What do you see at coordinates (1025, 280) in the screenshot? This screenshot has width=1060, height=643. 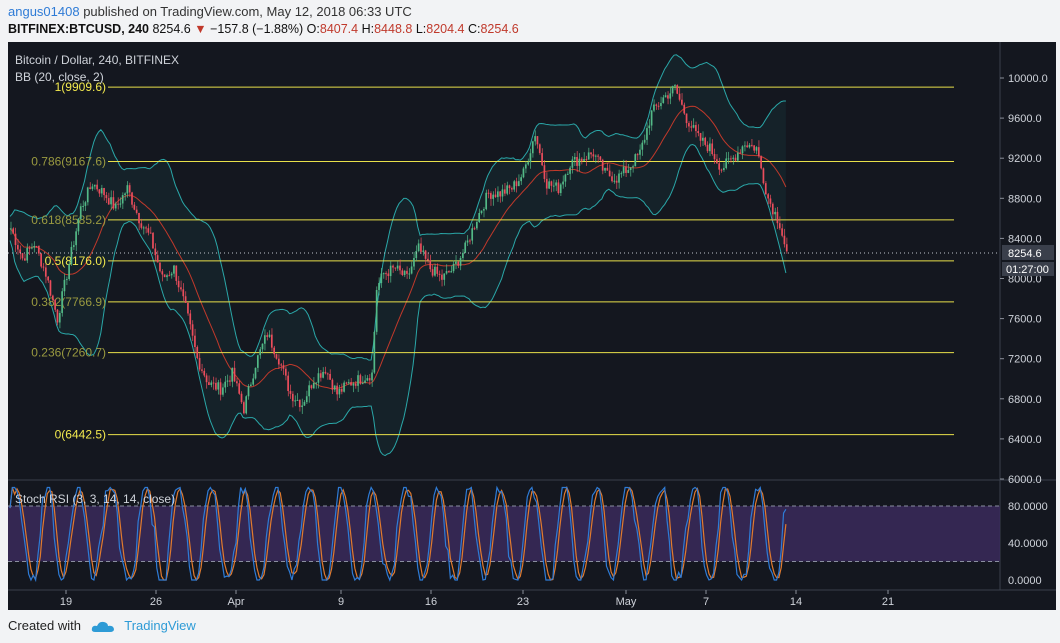 I see `y-tick-label: 8000.0` at bounding box center [1025, 280].